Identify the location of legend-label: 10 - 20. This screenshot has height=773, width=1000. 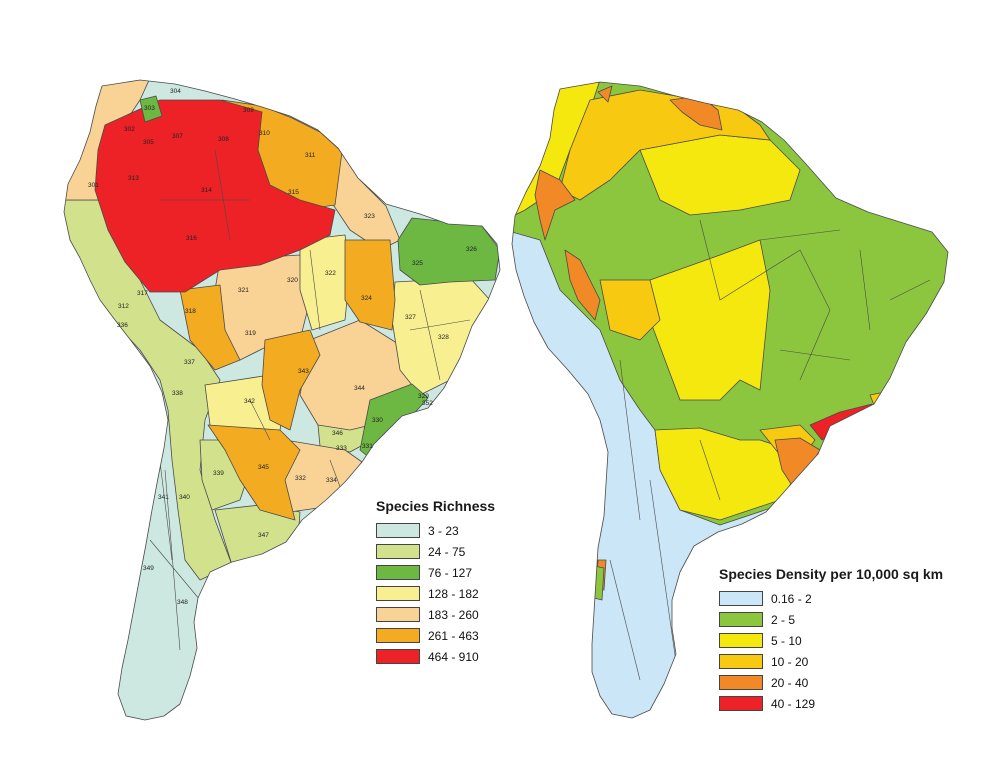
(790, 661).